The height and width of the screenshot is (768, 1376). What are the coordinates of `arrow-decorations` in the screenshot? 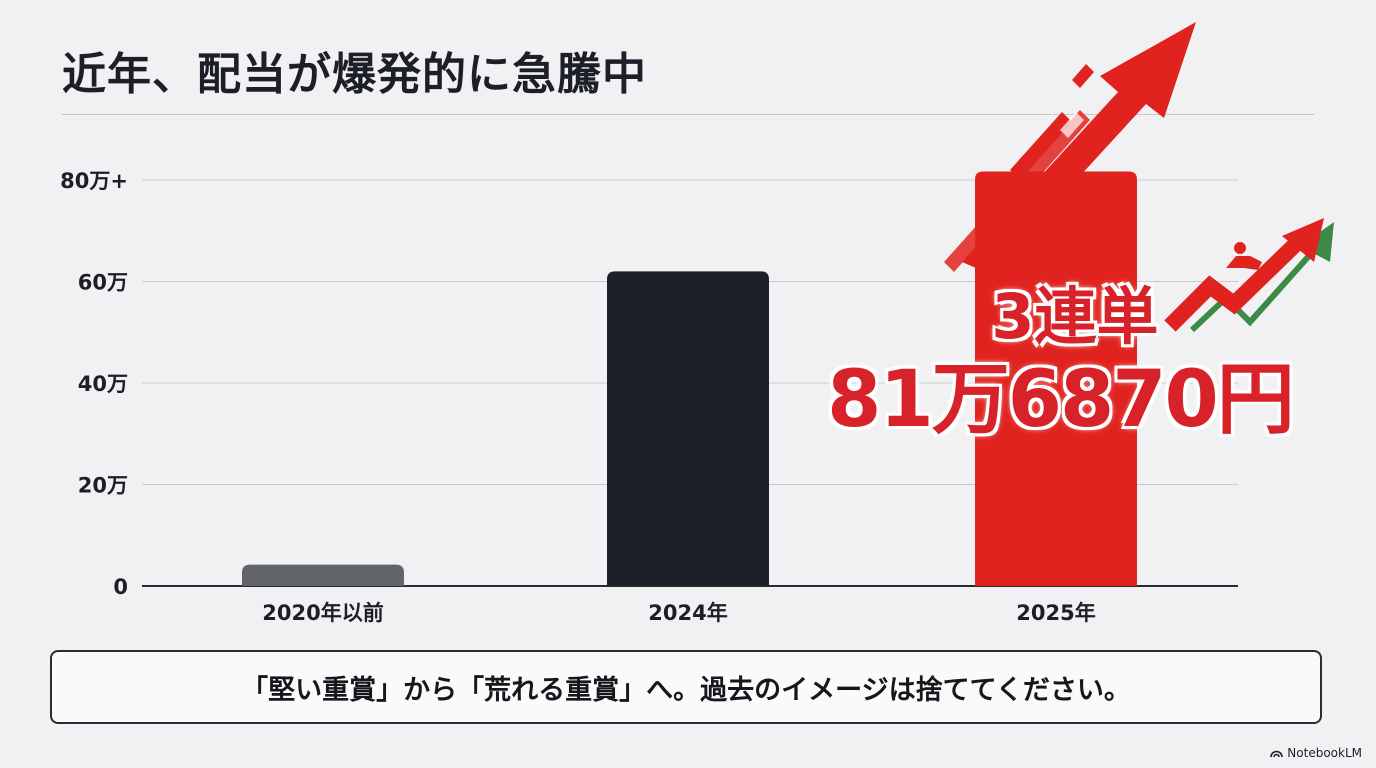 It's located at (1139, 177).